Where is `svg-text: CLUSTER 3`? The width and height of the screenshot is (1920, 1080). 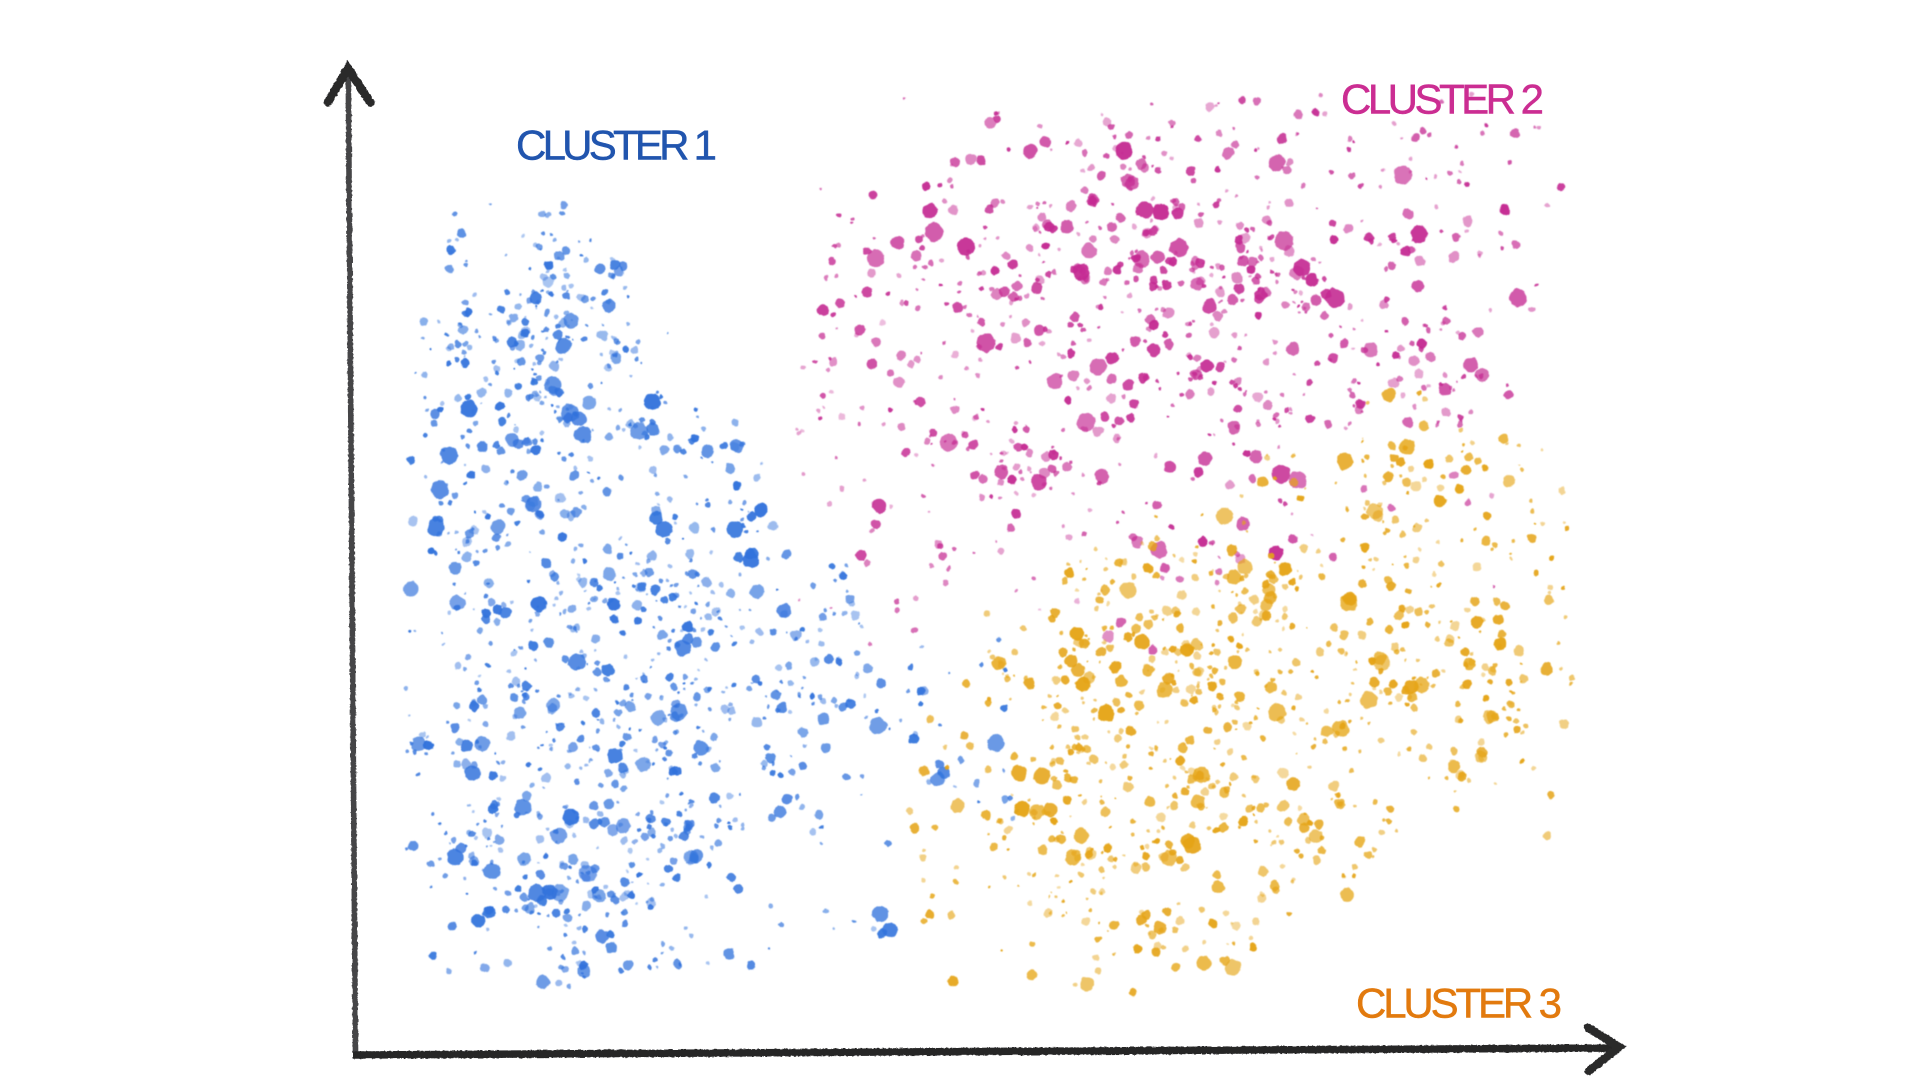 svg-text: CLUSTER 3 is located at coordinates (1459, 1003).